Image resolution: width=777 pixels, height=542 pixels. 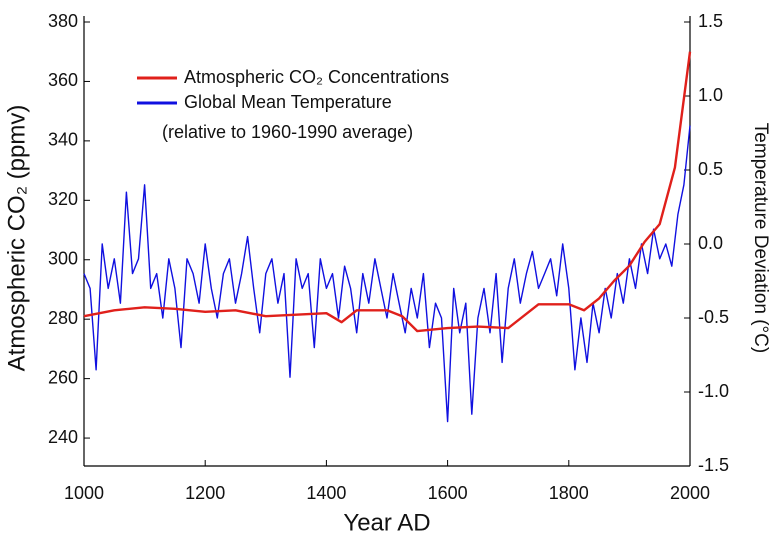 What do you see at coordinates (84, 493) in the screenshot?
I see `x-tick-label: 1000` at bounding box center [84, 493].